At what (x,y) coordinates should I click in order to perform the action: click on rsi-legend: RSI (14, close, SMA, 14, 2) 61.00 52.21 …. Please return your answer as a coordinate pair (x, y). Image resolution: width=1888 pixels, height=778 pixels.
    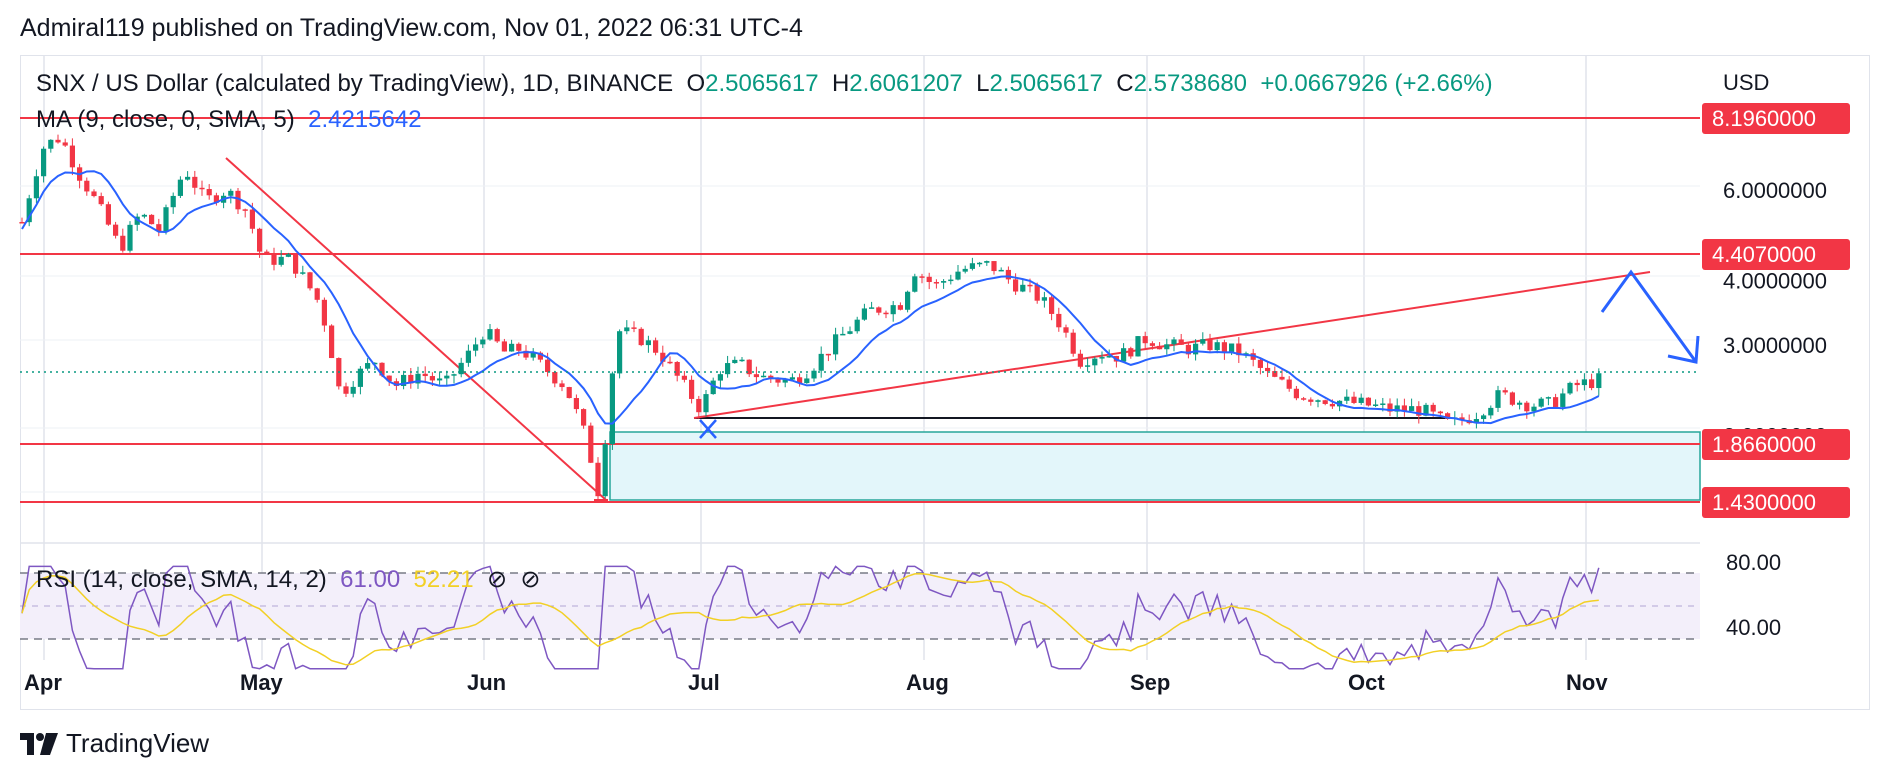
    Looking at the image, I should click on (288, 579).